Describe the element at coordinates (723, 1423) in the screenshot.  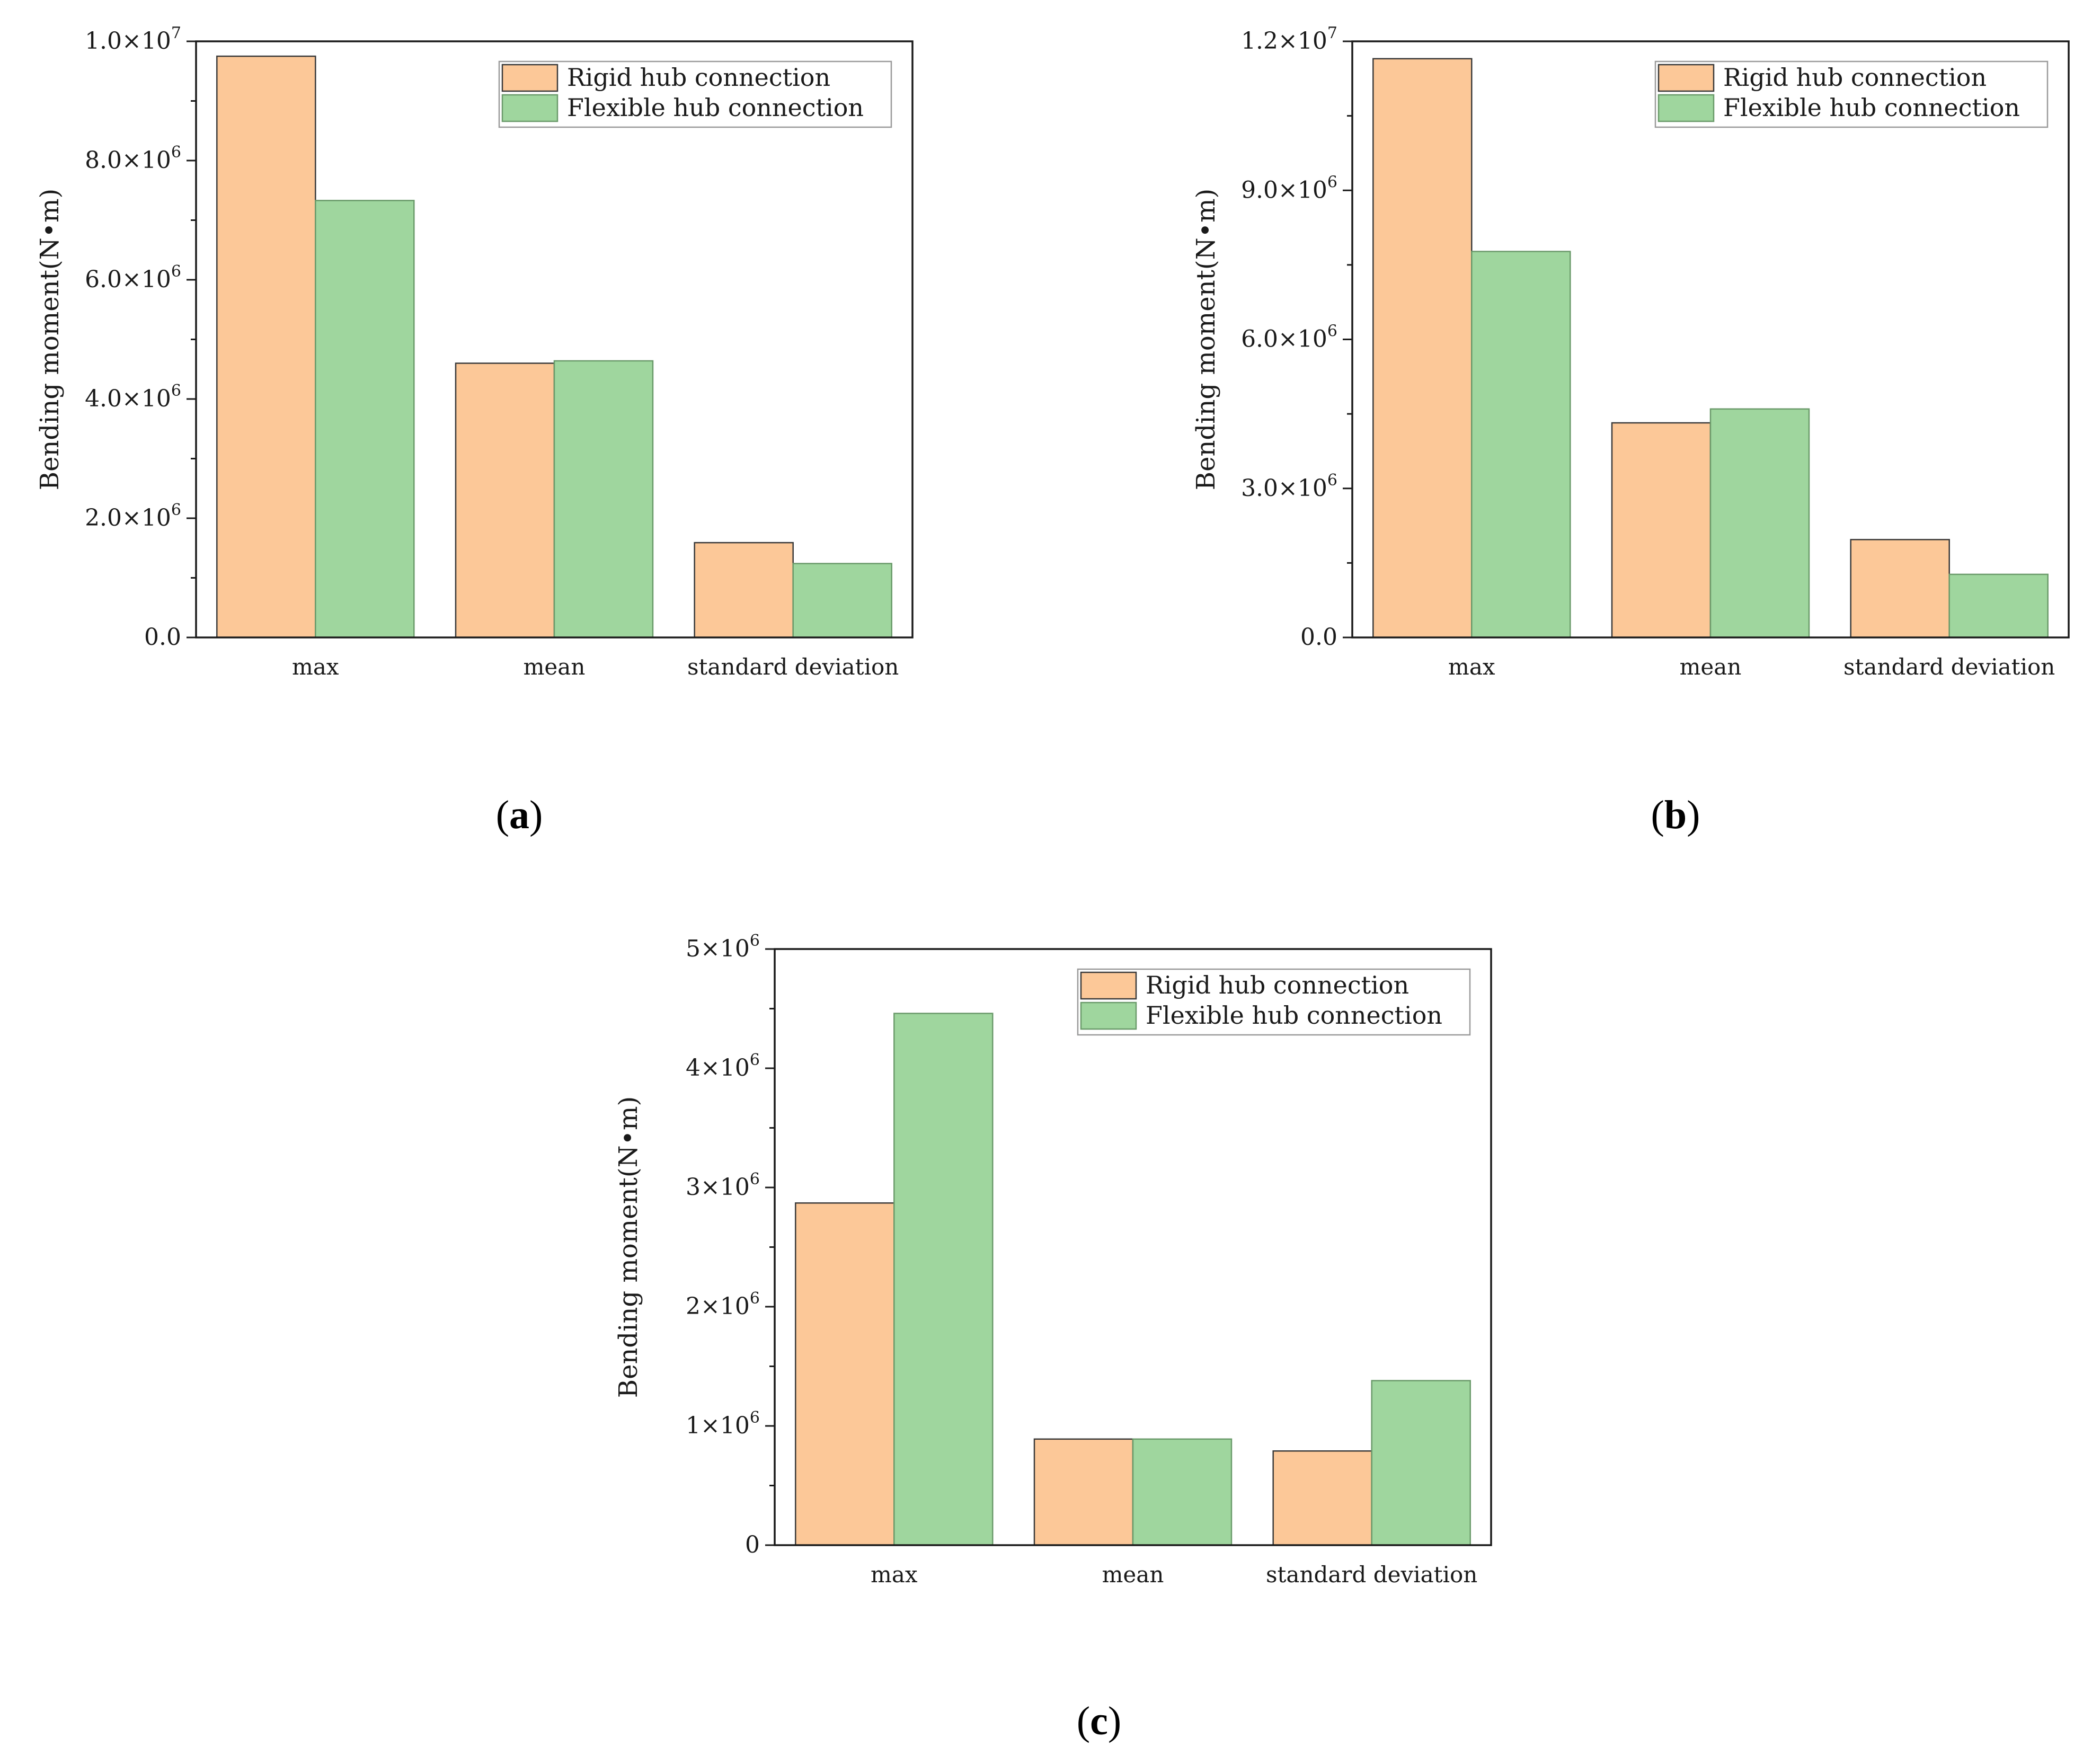
I see `ytick-label: 1×10⁶` at that location.